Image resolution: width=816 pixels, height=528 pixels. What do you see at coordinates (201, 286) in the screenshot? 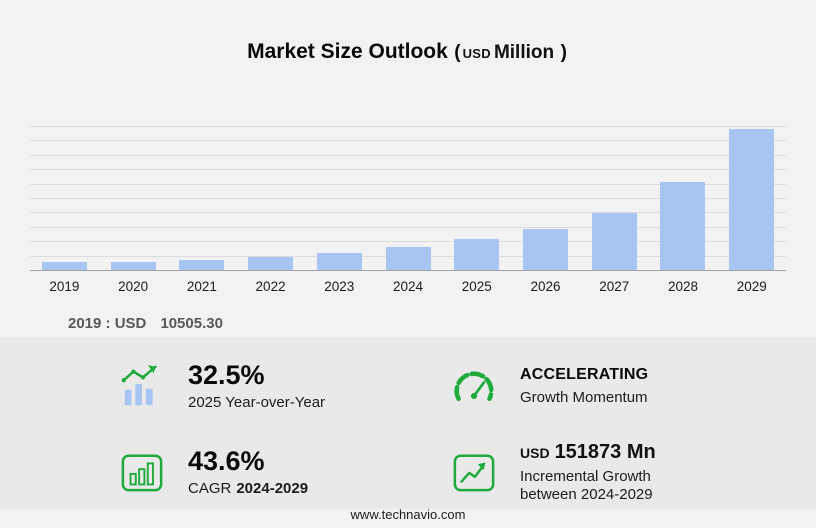
I see `x-tick-label: 2021` at bounding box center [201, 286].